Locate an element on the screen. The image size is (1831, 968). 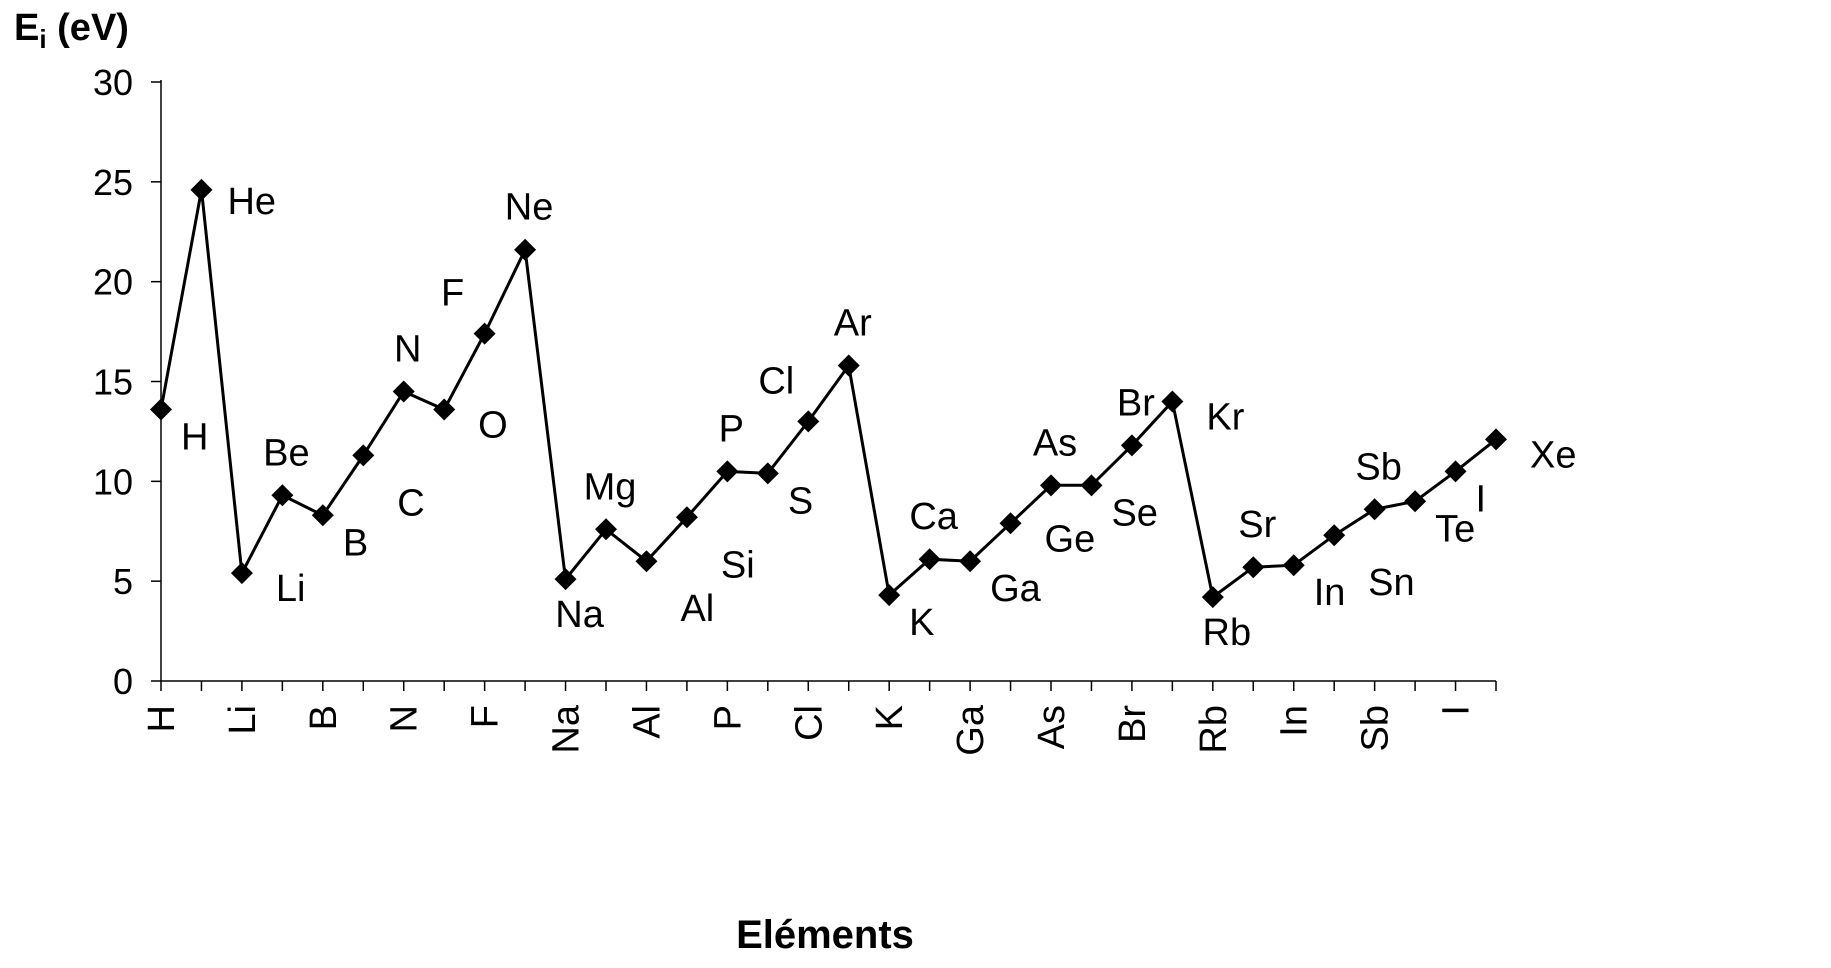
y-tick-label: 15 is located at coordinates (113, 382).